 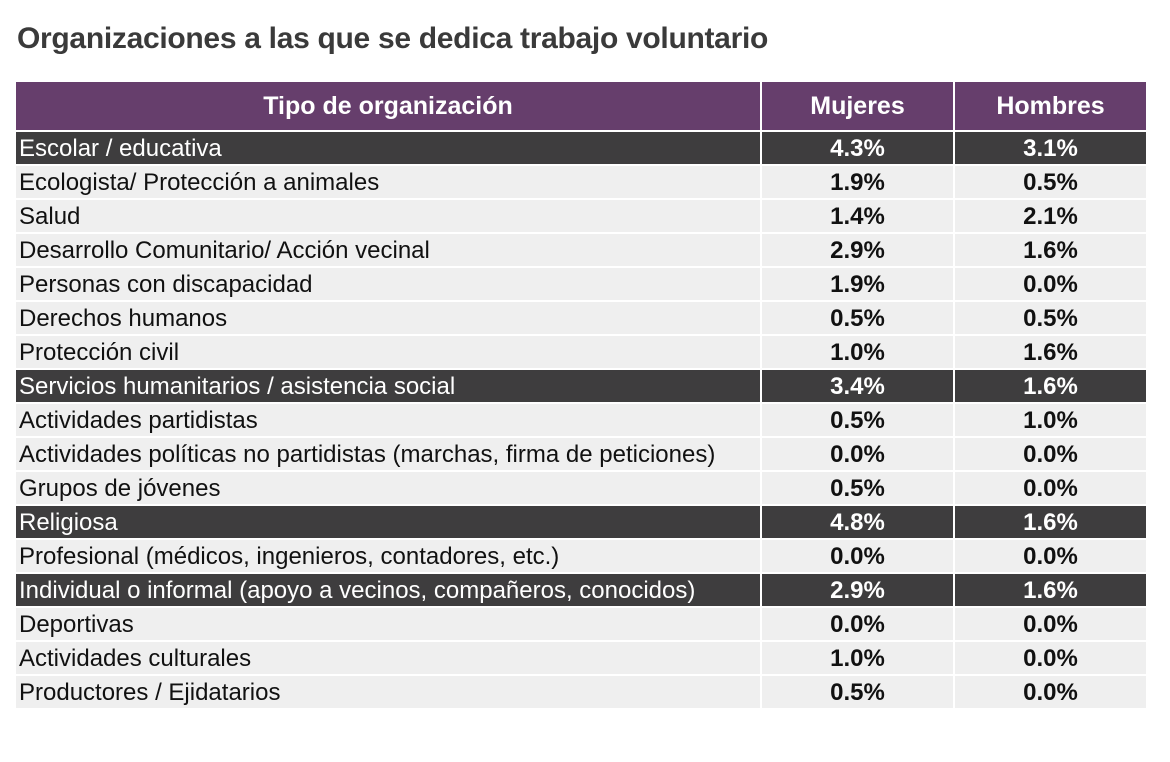 I want to click on column-header-organization-type: Tipo de organización, so click(x=389, y=106).